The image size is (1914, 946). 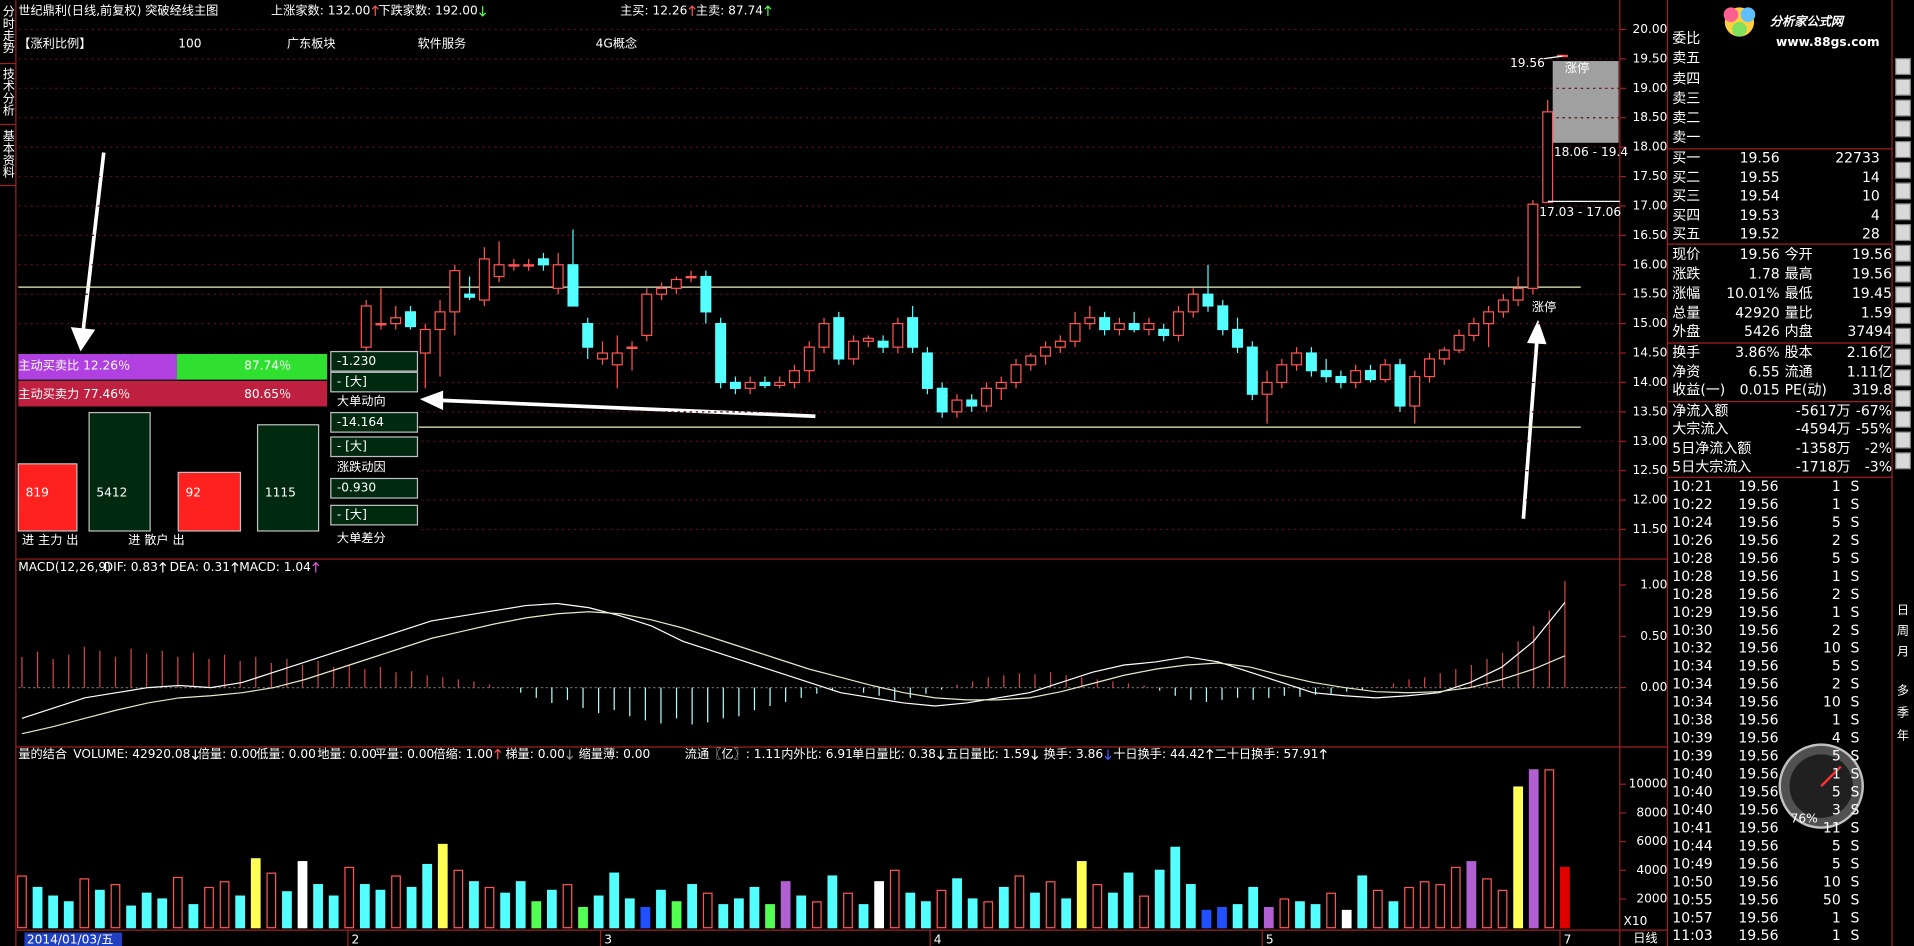 What do you see at coordinates (1692, 775) in the screenshot?
I see `quote-text: 10:40` at bounding box center [1692, 775].